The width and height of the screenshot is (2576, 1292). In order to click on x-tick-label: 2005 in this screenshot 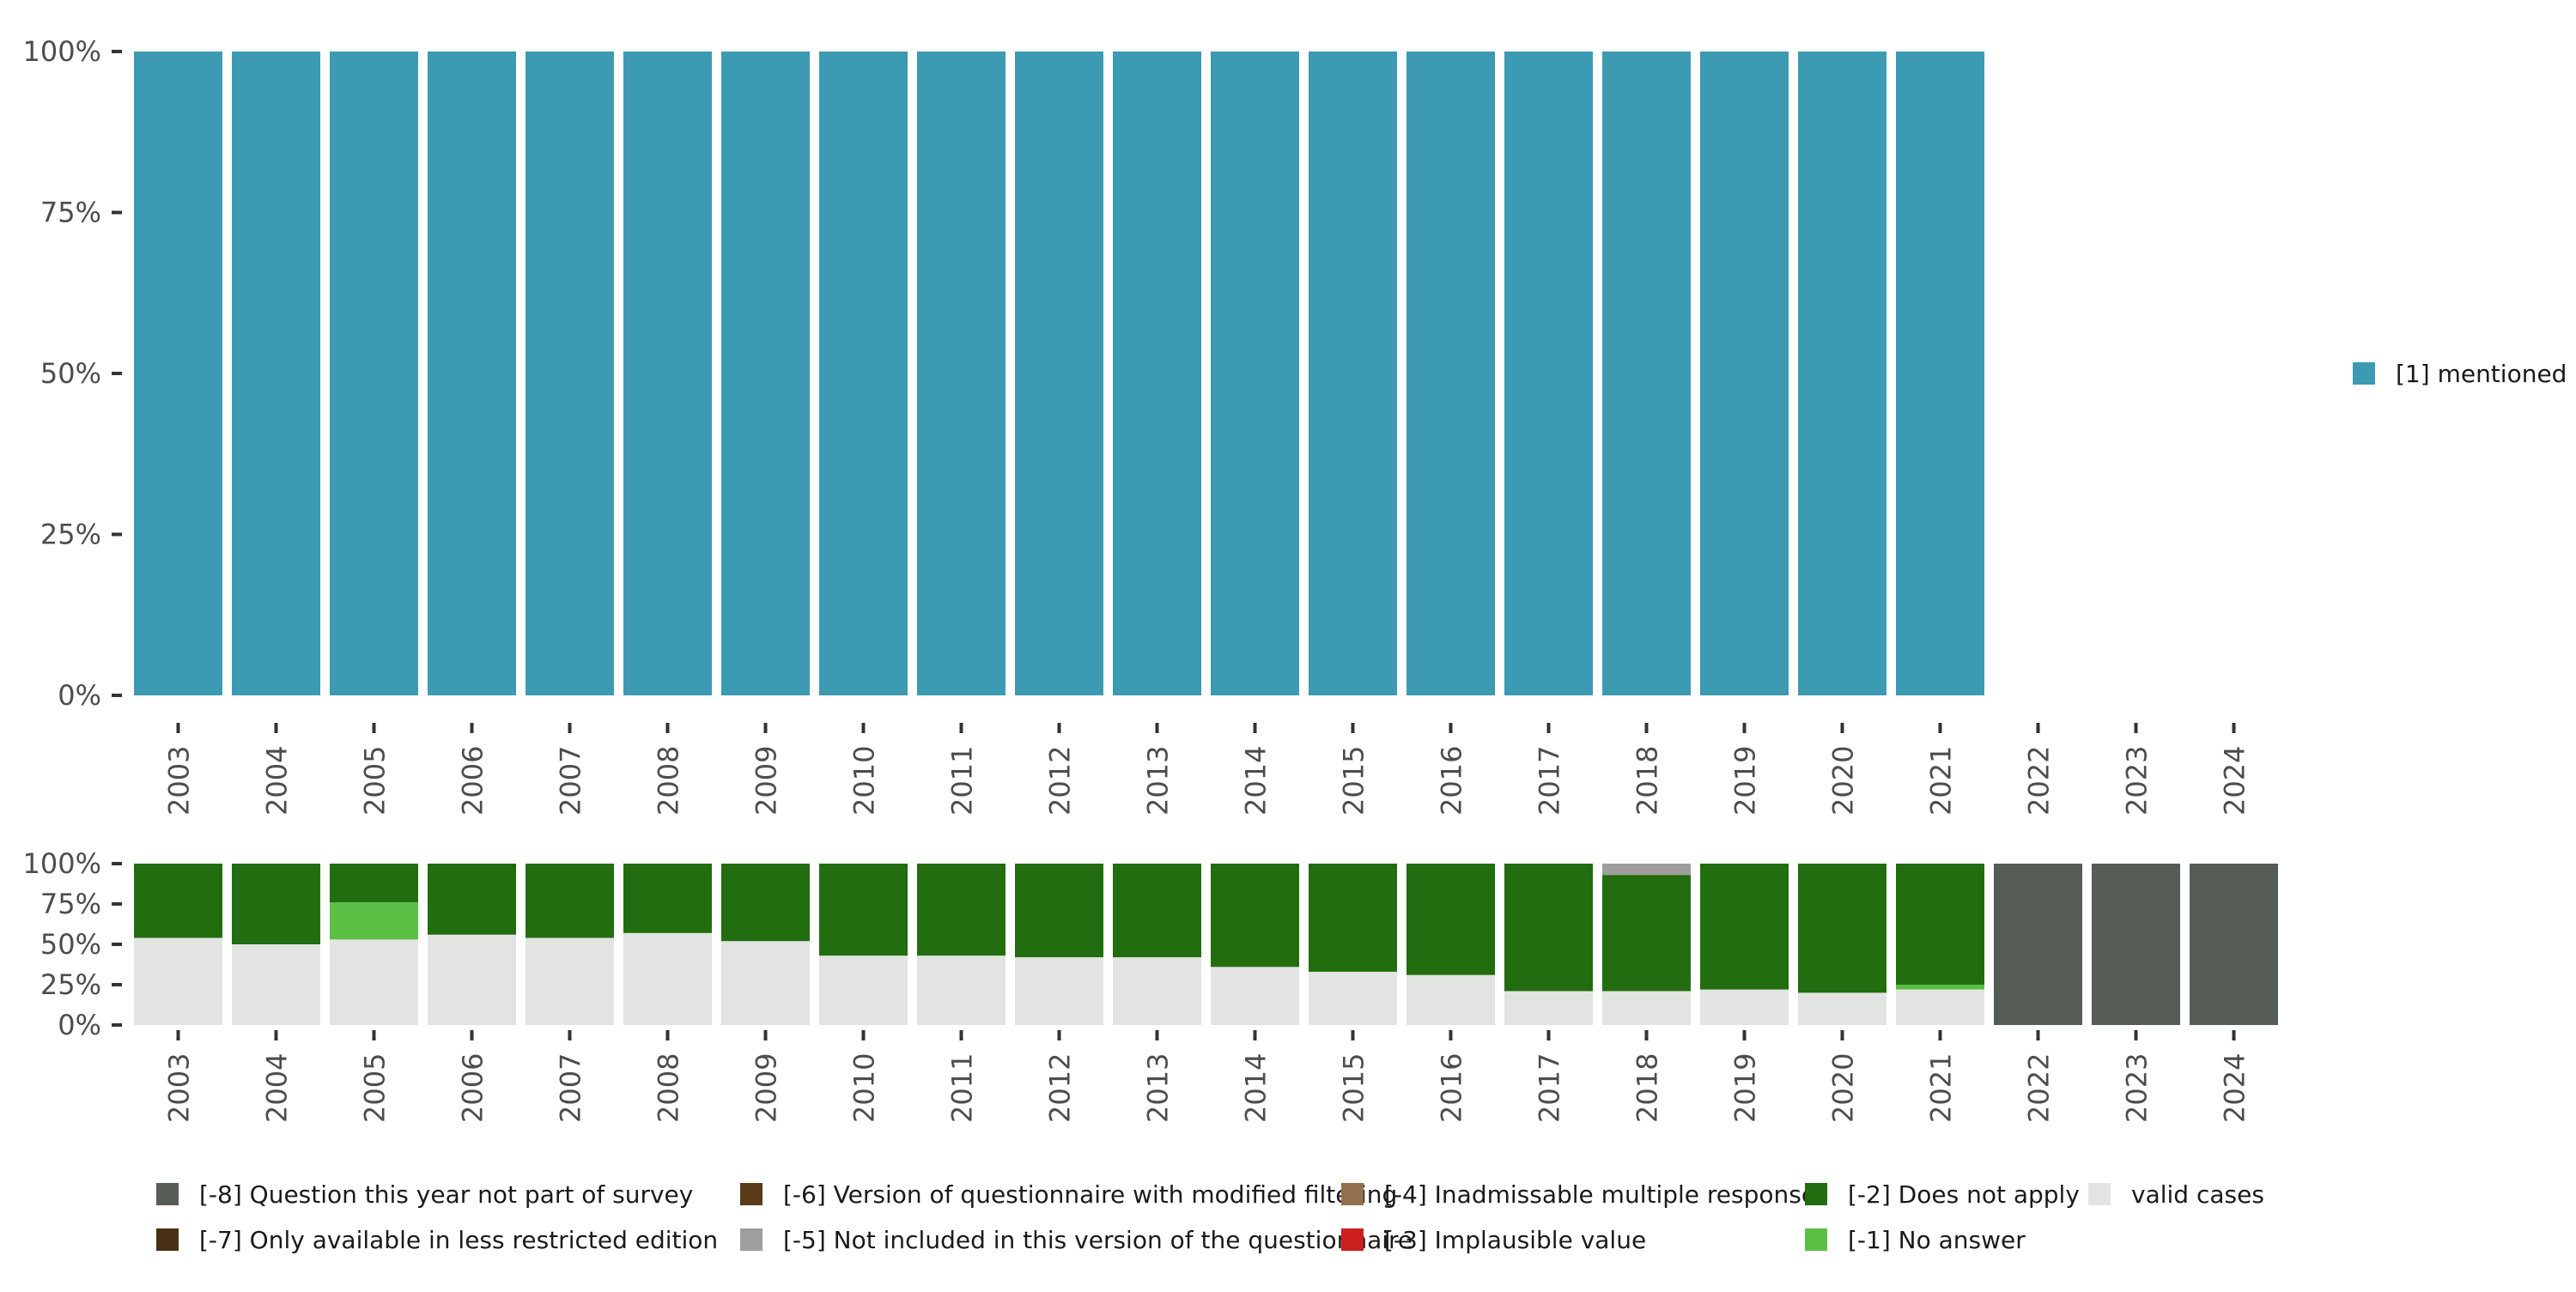, I will do `click(376, 781)`.